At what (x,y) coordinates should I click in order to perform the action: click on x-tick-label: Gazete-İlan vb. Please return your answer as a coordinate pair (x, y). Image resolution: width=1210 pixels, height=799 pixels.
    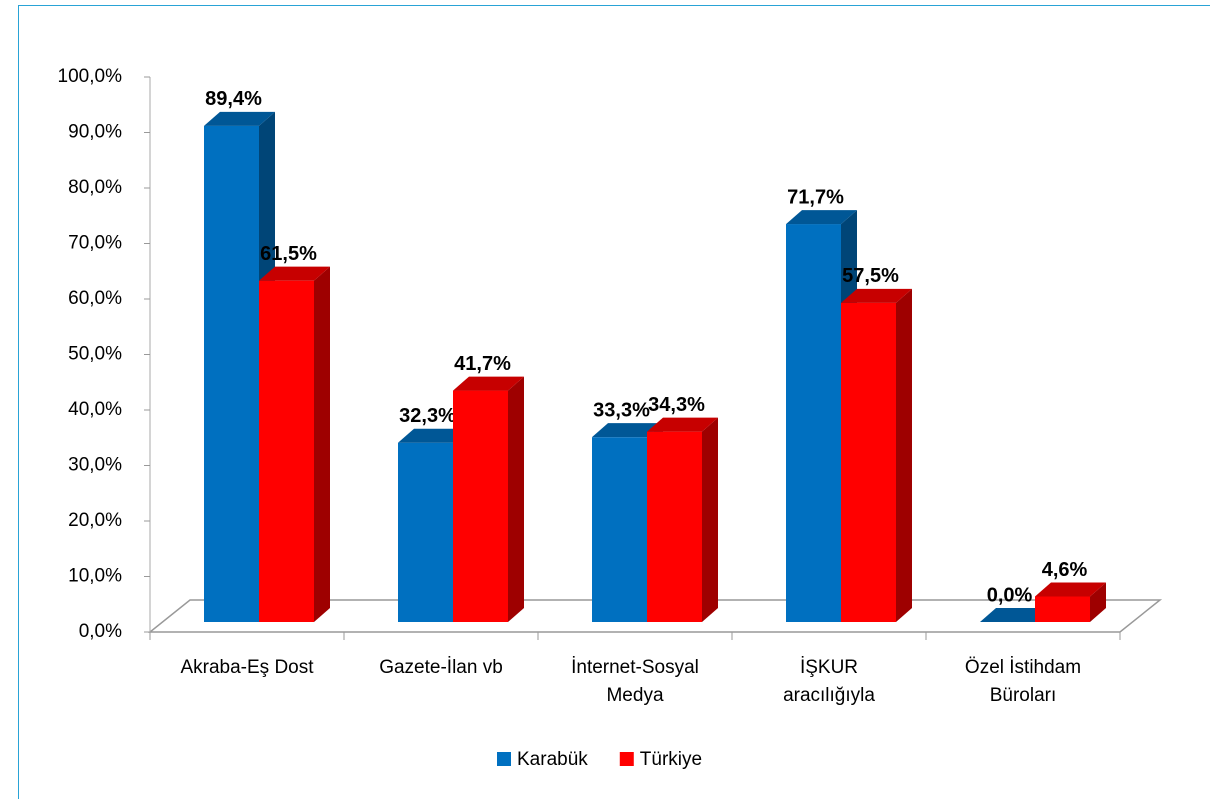
    Looking at the image, I should click on (441, 667).